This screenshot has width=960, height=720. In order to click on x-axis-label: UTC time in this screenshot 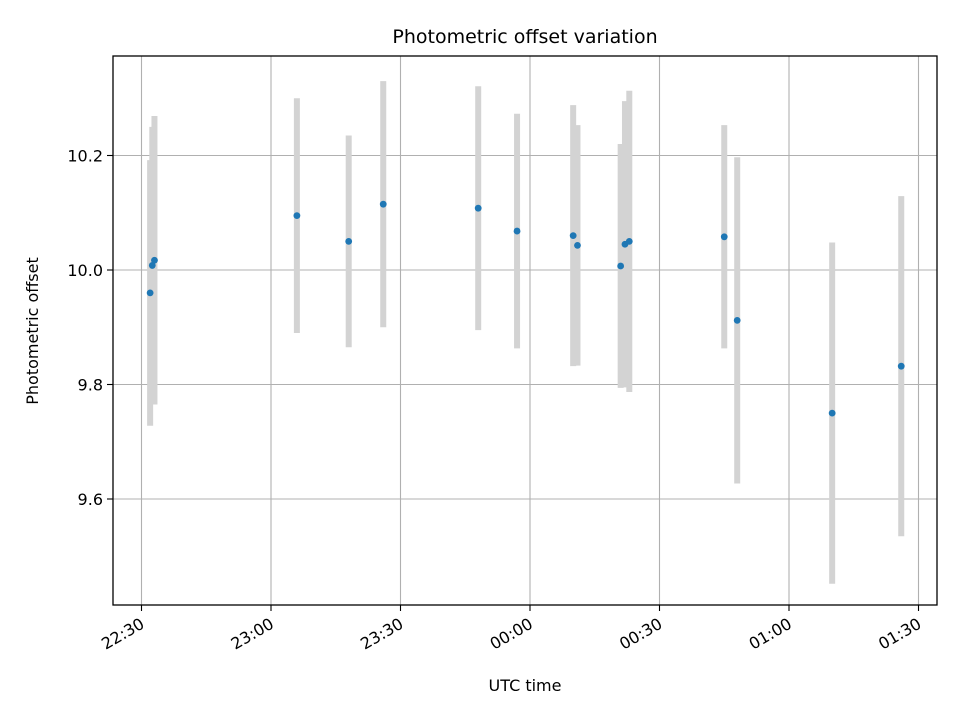, I will do `click(525, 685)`.